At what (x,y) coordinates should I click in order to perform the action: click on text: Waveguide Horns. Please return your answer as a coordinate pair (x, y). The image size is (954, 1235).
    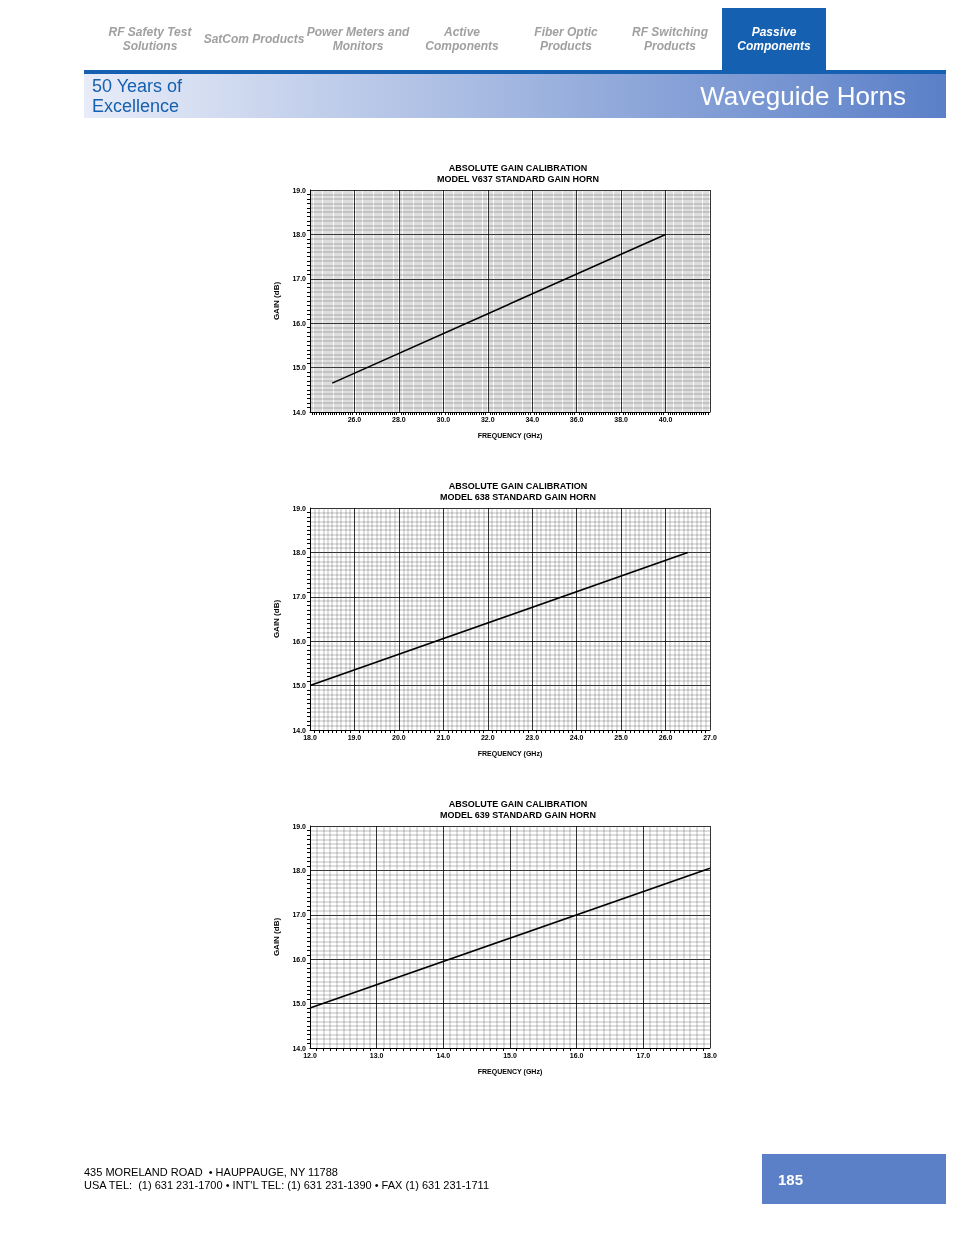
    Looking at the image, I should click on (803, 96).